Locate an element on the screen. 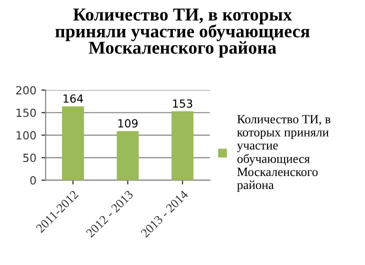 The image size is (365, 265). y-tick-label: 100 is located at coordinates (26, 135).